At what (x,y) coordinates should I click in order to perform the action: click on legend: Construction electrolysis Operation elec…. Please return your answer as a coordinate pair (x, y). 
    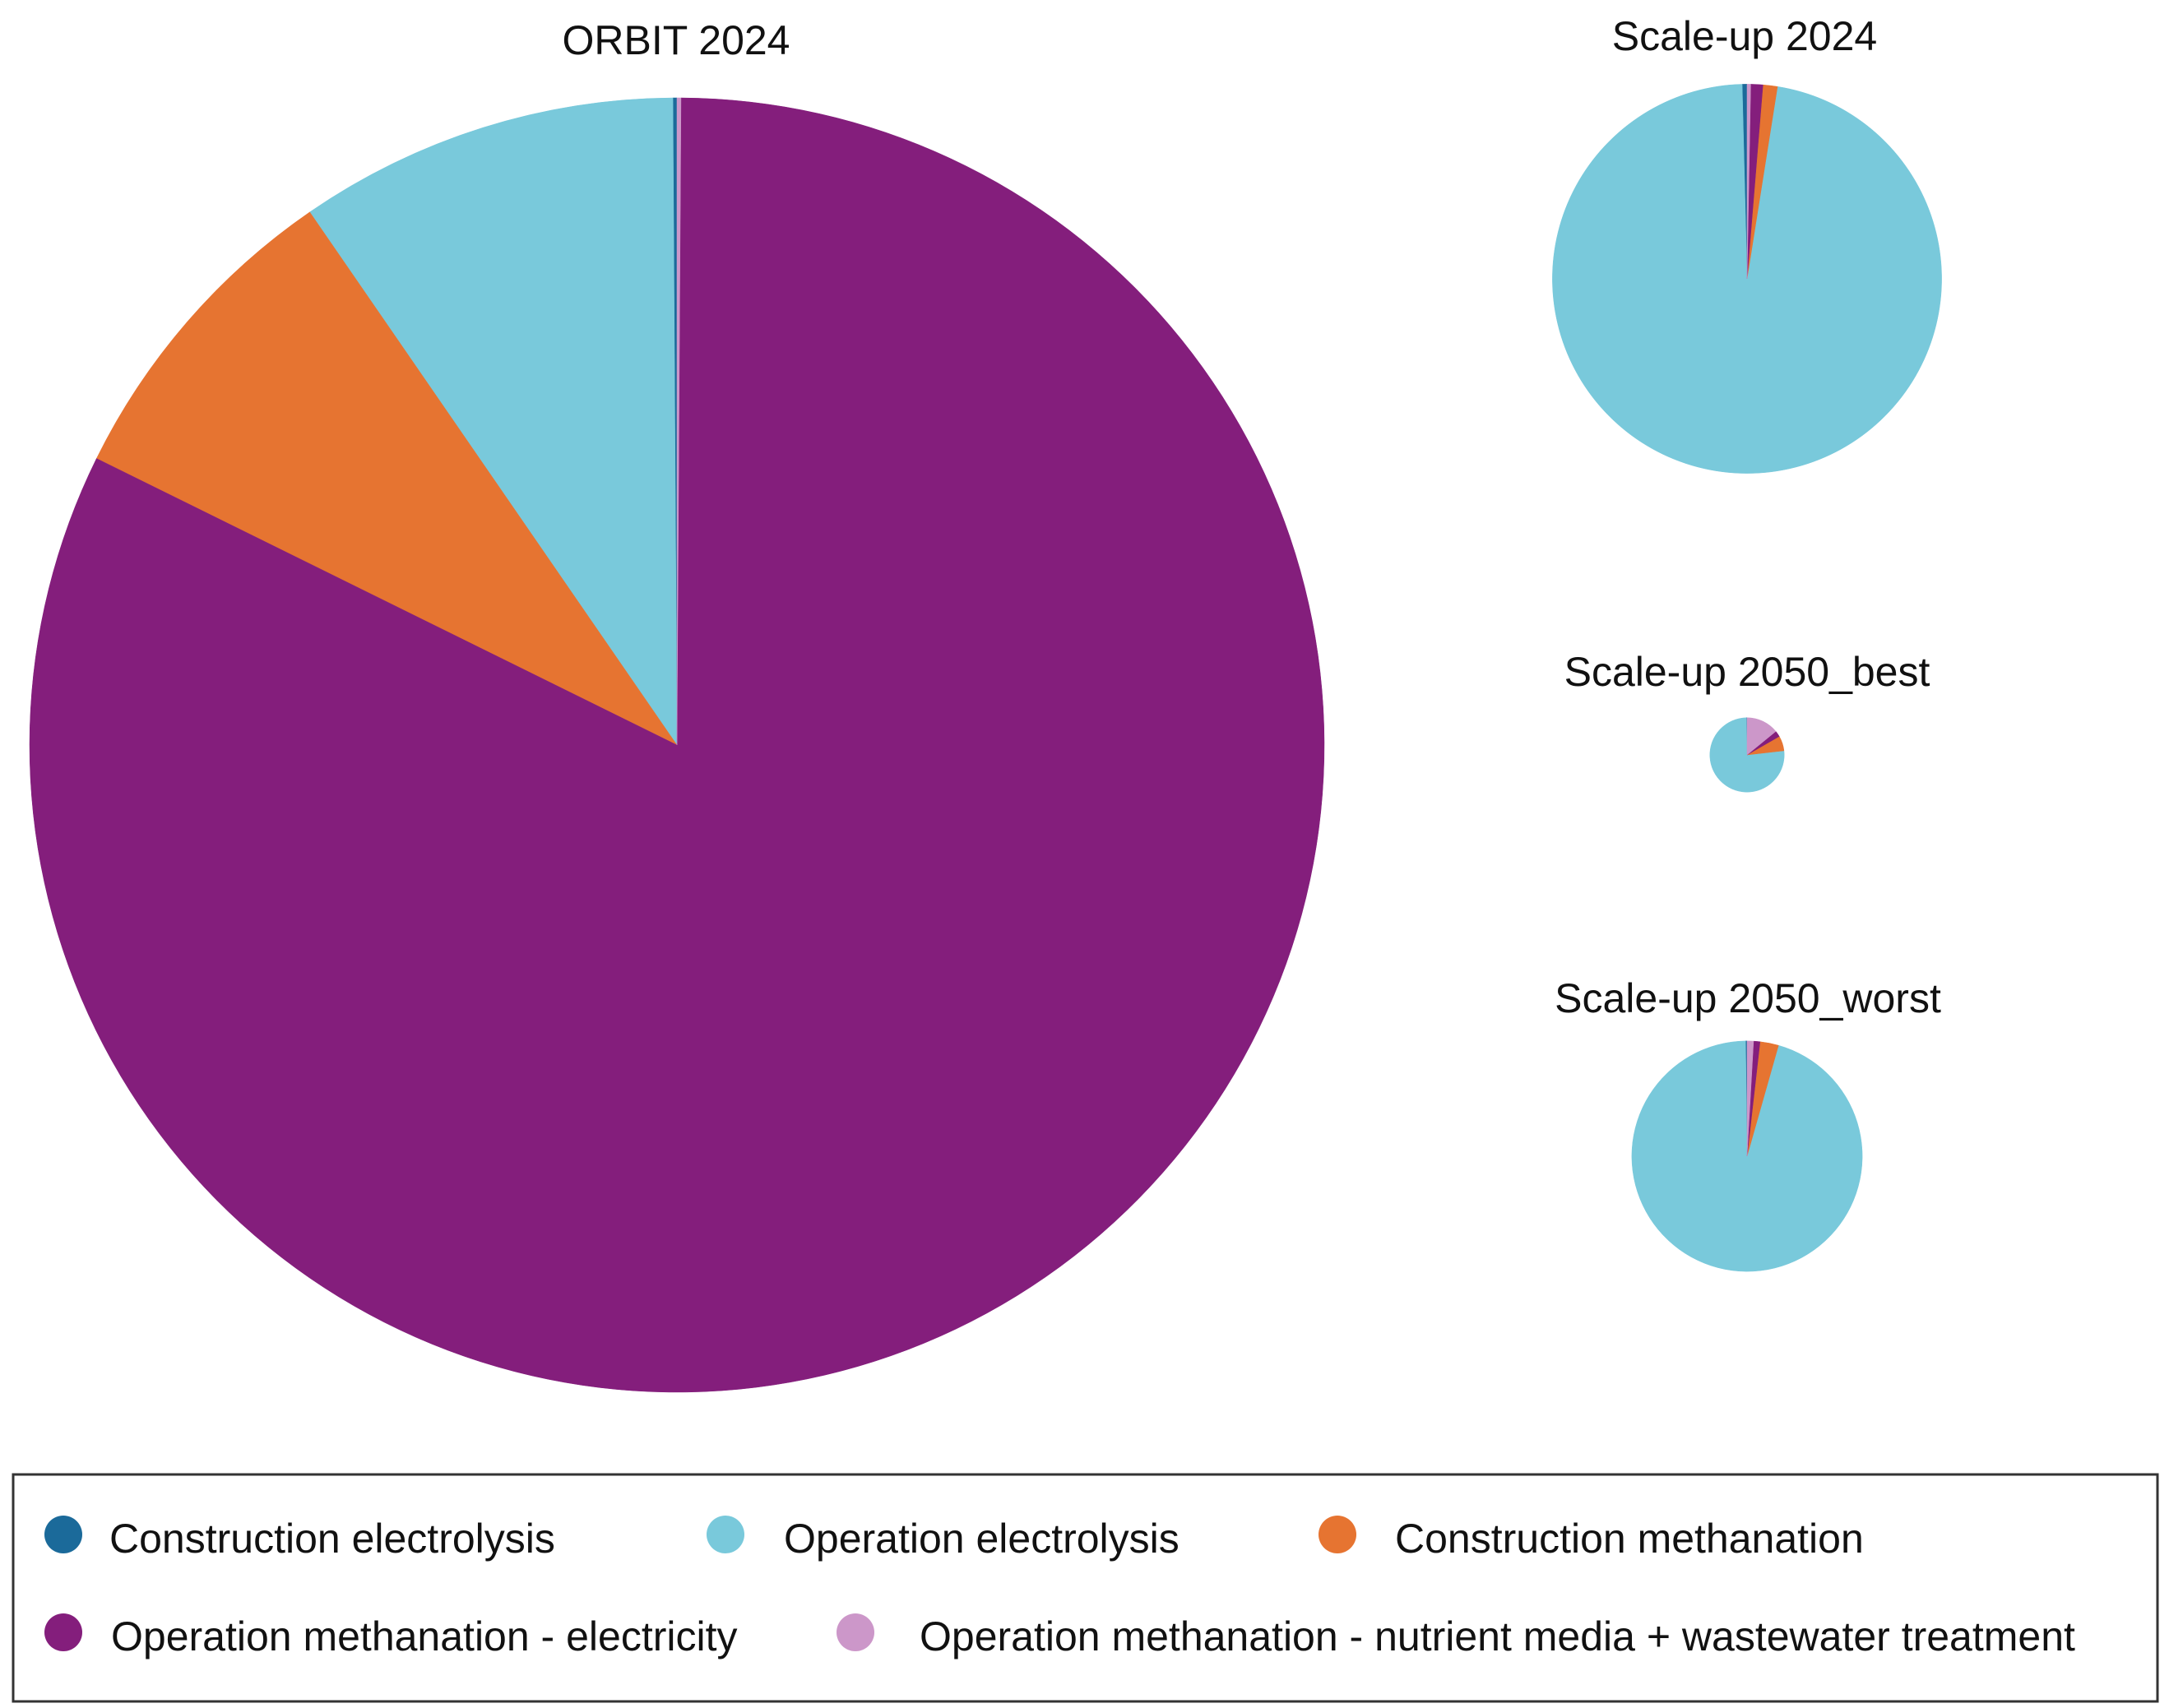
    Looking at the image, I should click on (1085, 1588).